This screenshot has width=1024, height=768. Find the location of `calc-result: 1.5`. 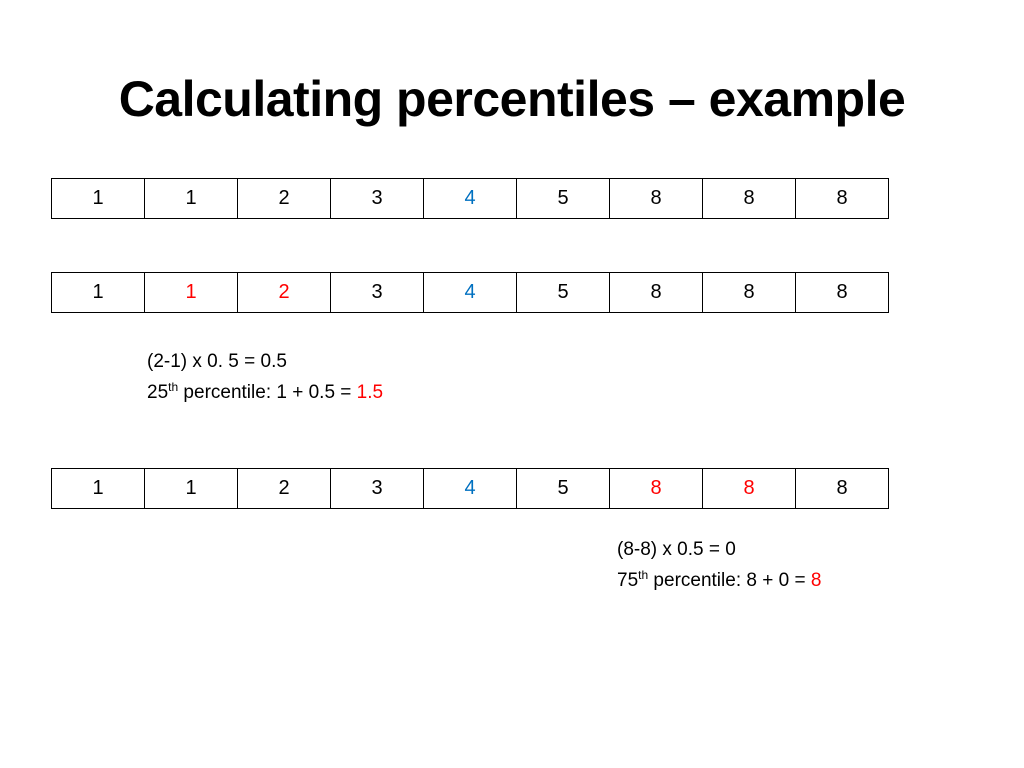

calc-result: 1.5 is located at coordinates (370, 392).